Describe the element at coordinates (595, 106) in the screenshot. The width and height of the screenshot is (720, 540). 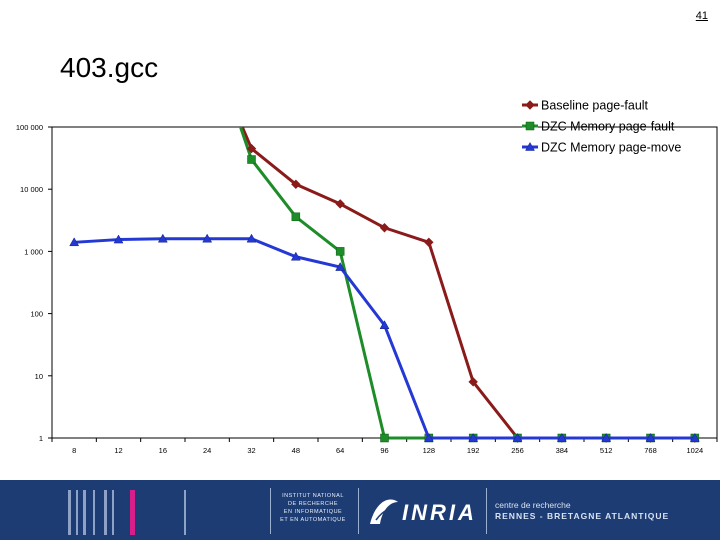
I see `legend-label: Baseline page-fault` at that location.